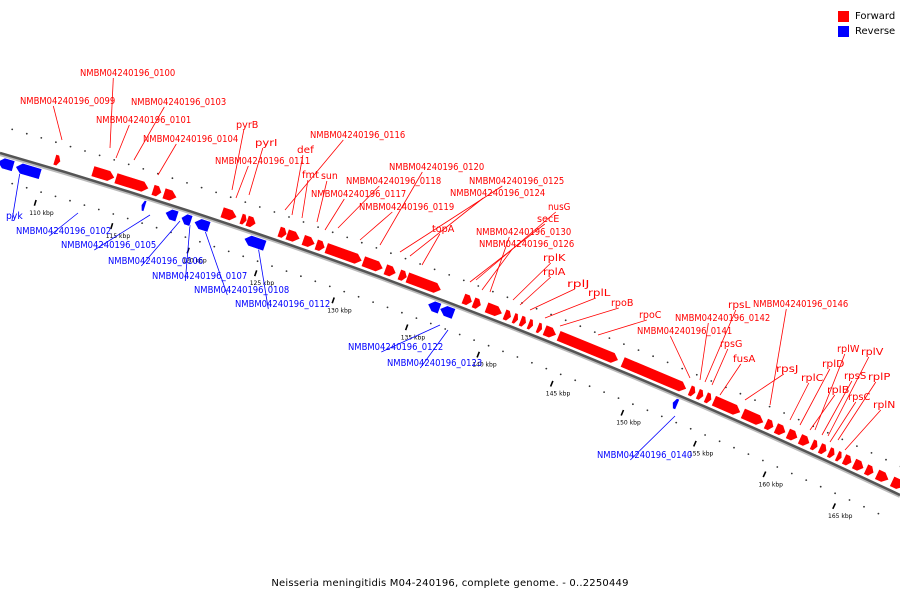  I want to click on forward-leader-sun, so click(322, 201).